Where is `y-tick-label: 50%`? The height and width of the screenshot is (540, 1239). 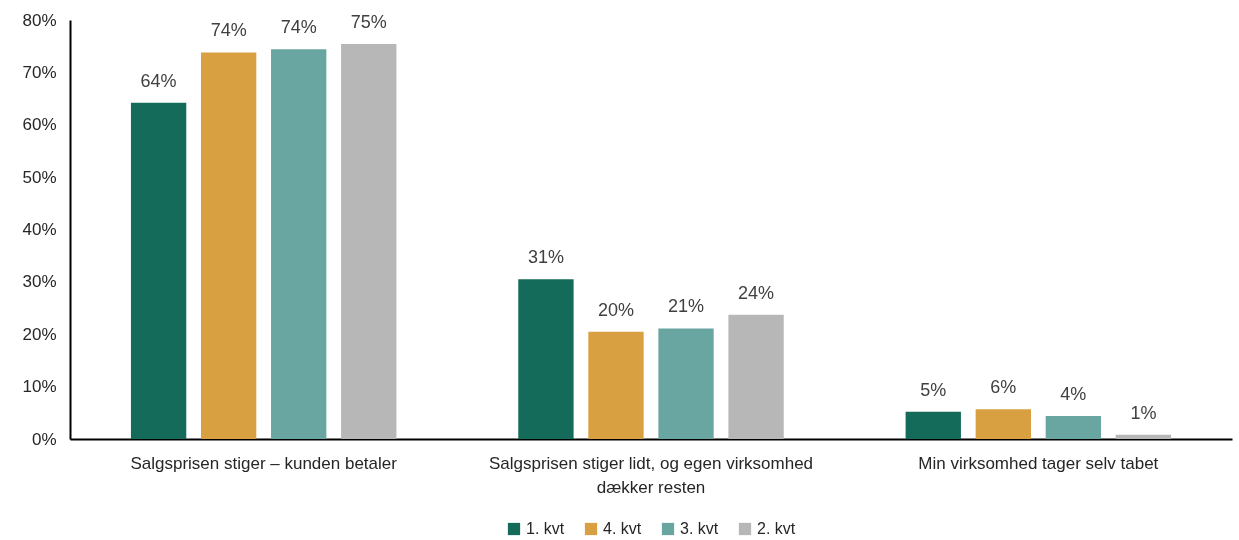 y-tick-label: 50% is located at coordinates (39, 177).